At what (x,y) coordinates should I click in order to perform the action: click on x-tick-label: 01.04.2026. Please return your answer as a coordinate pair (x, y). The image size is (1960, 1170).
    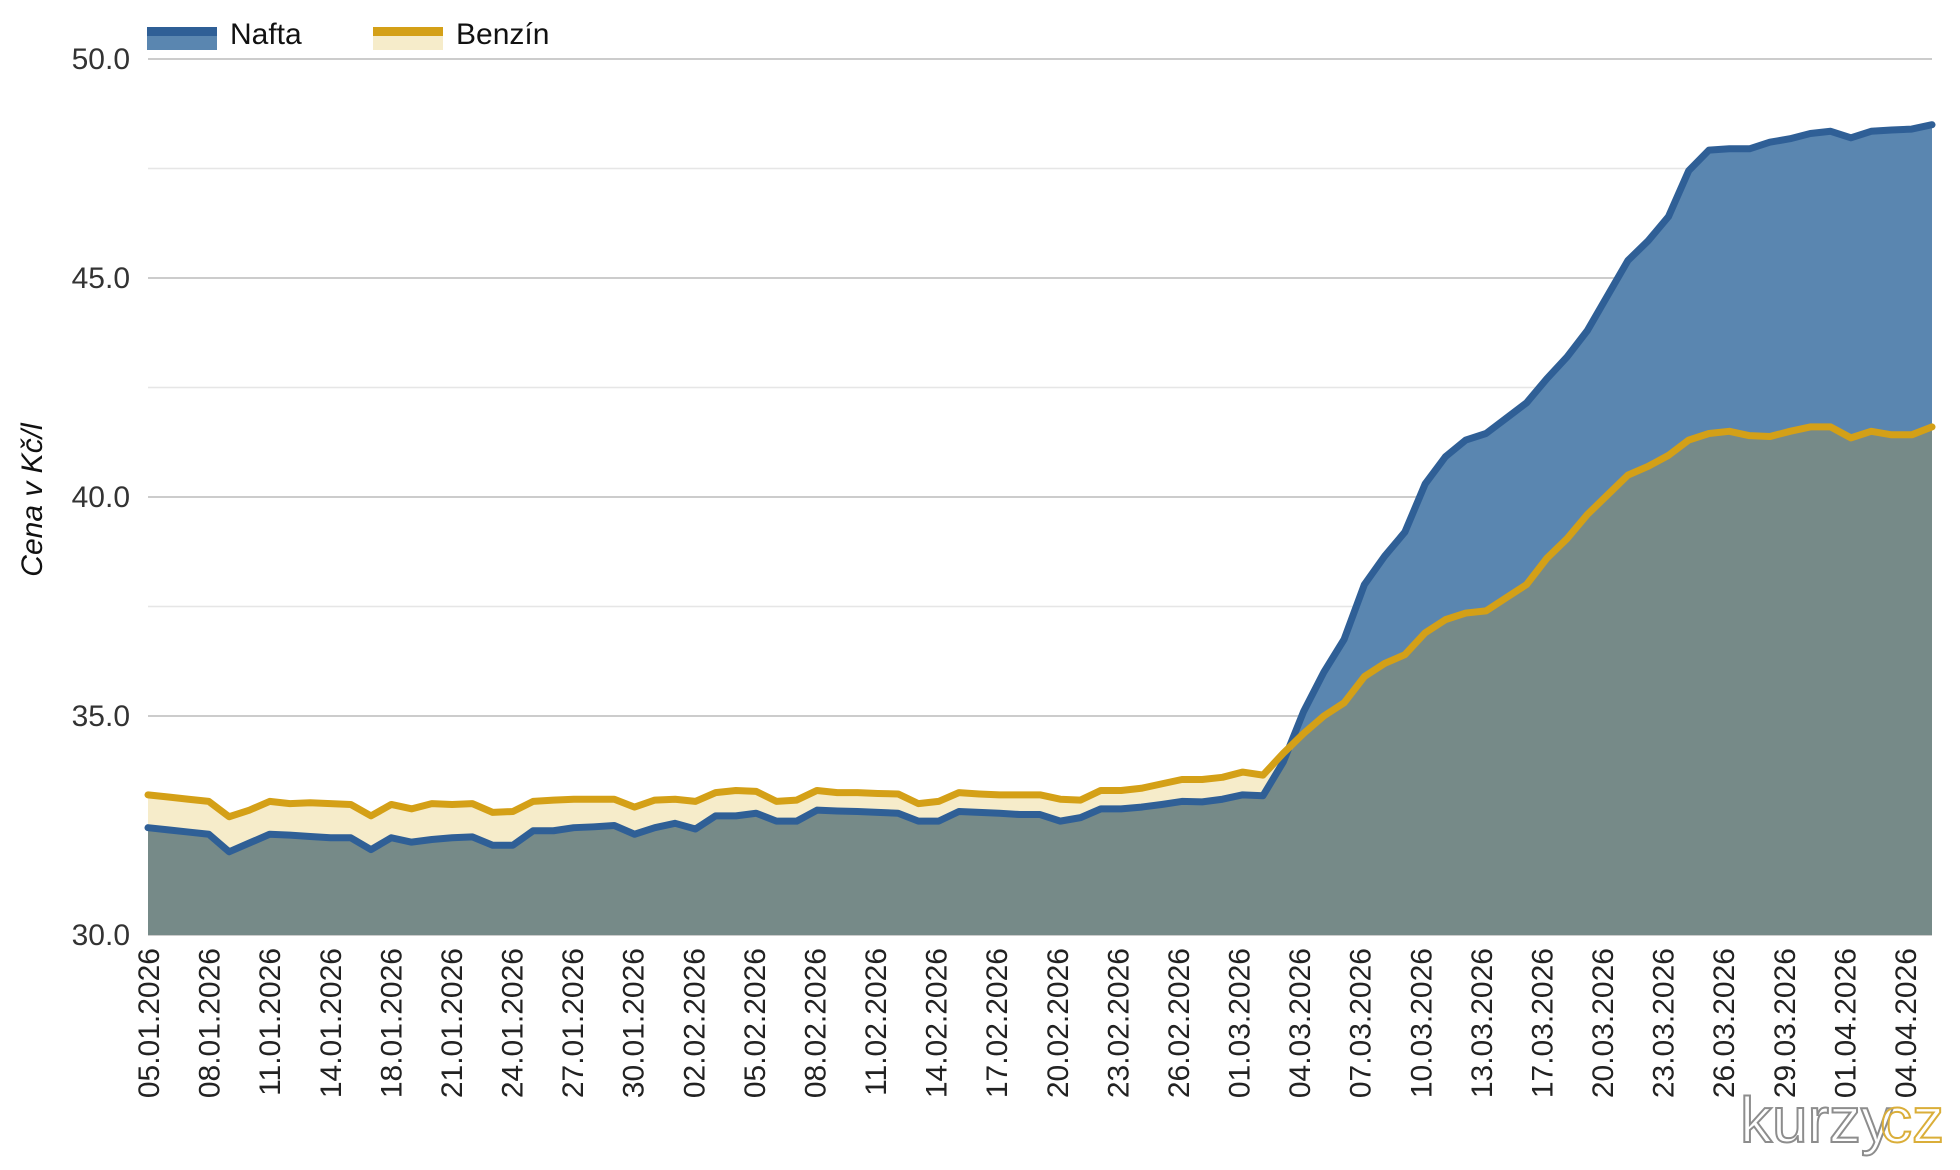
    Looking at the image, I should click on (1845, 1023).